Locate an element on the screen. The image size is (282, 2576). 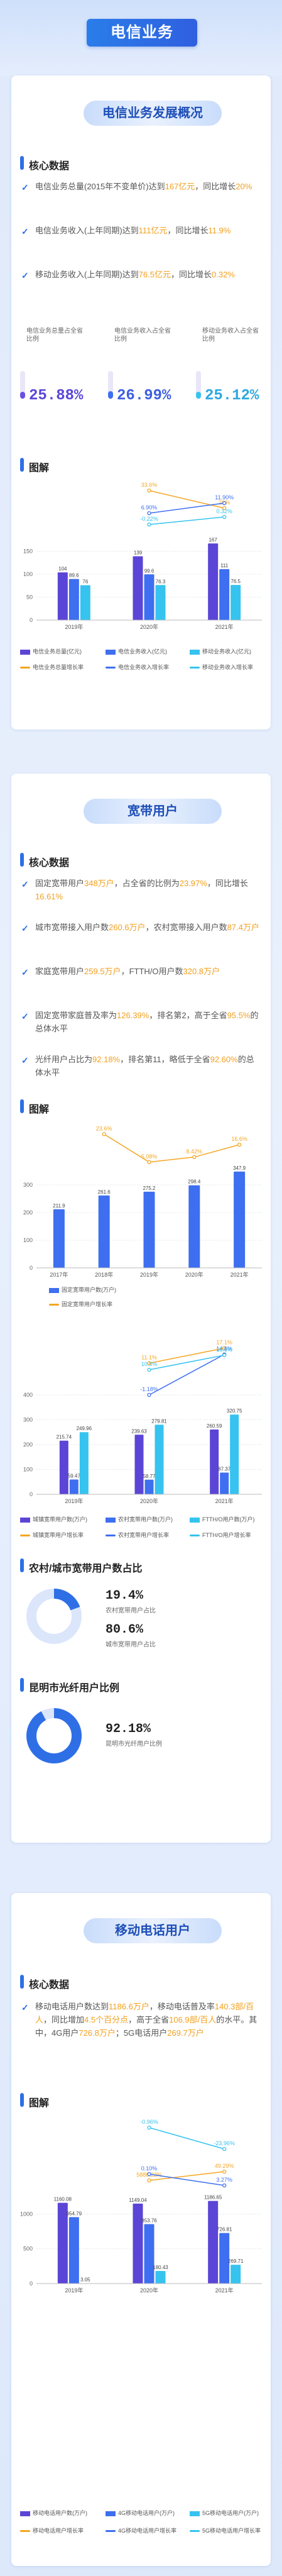
bar-value-label: 1160.08 is located at coordinates (63, 2199).